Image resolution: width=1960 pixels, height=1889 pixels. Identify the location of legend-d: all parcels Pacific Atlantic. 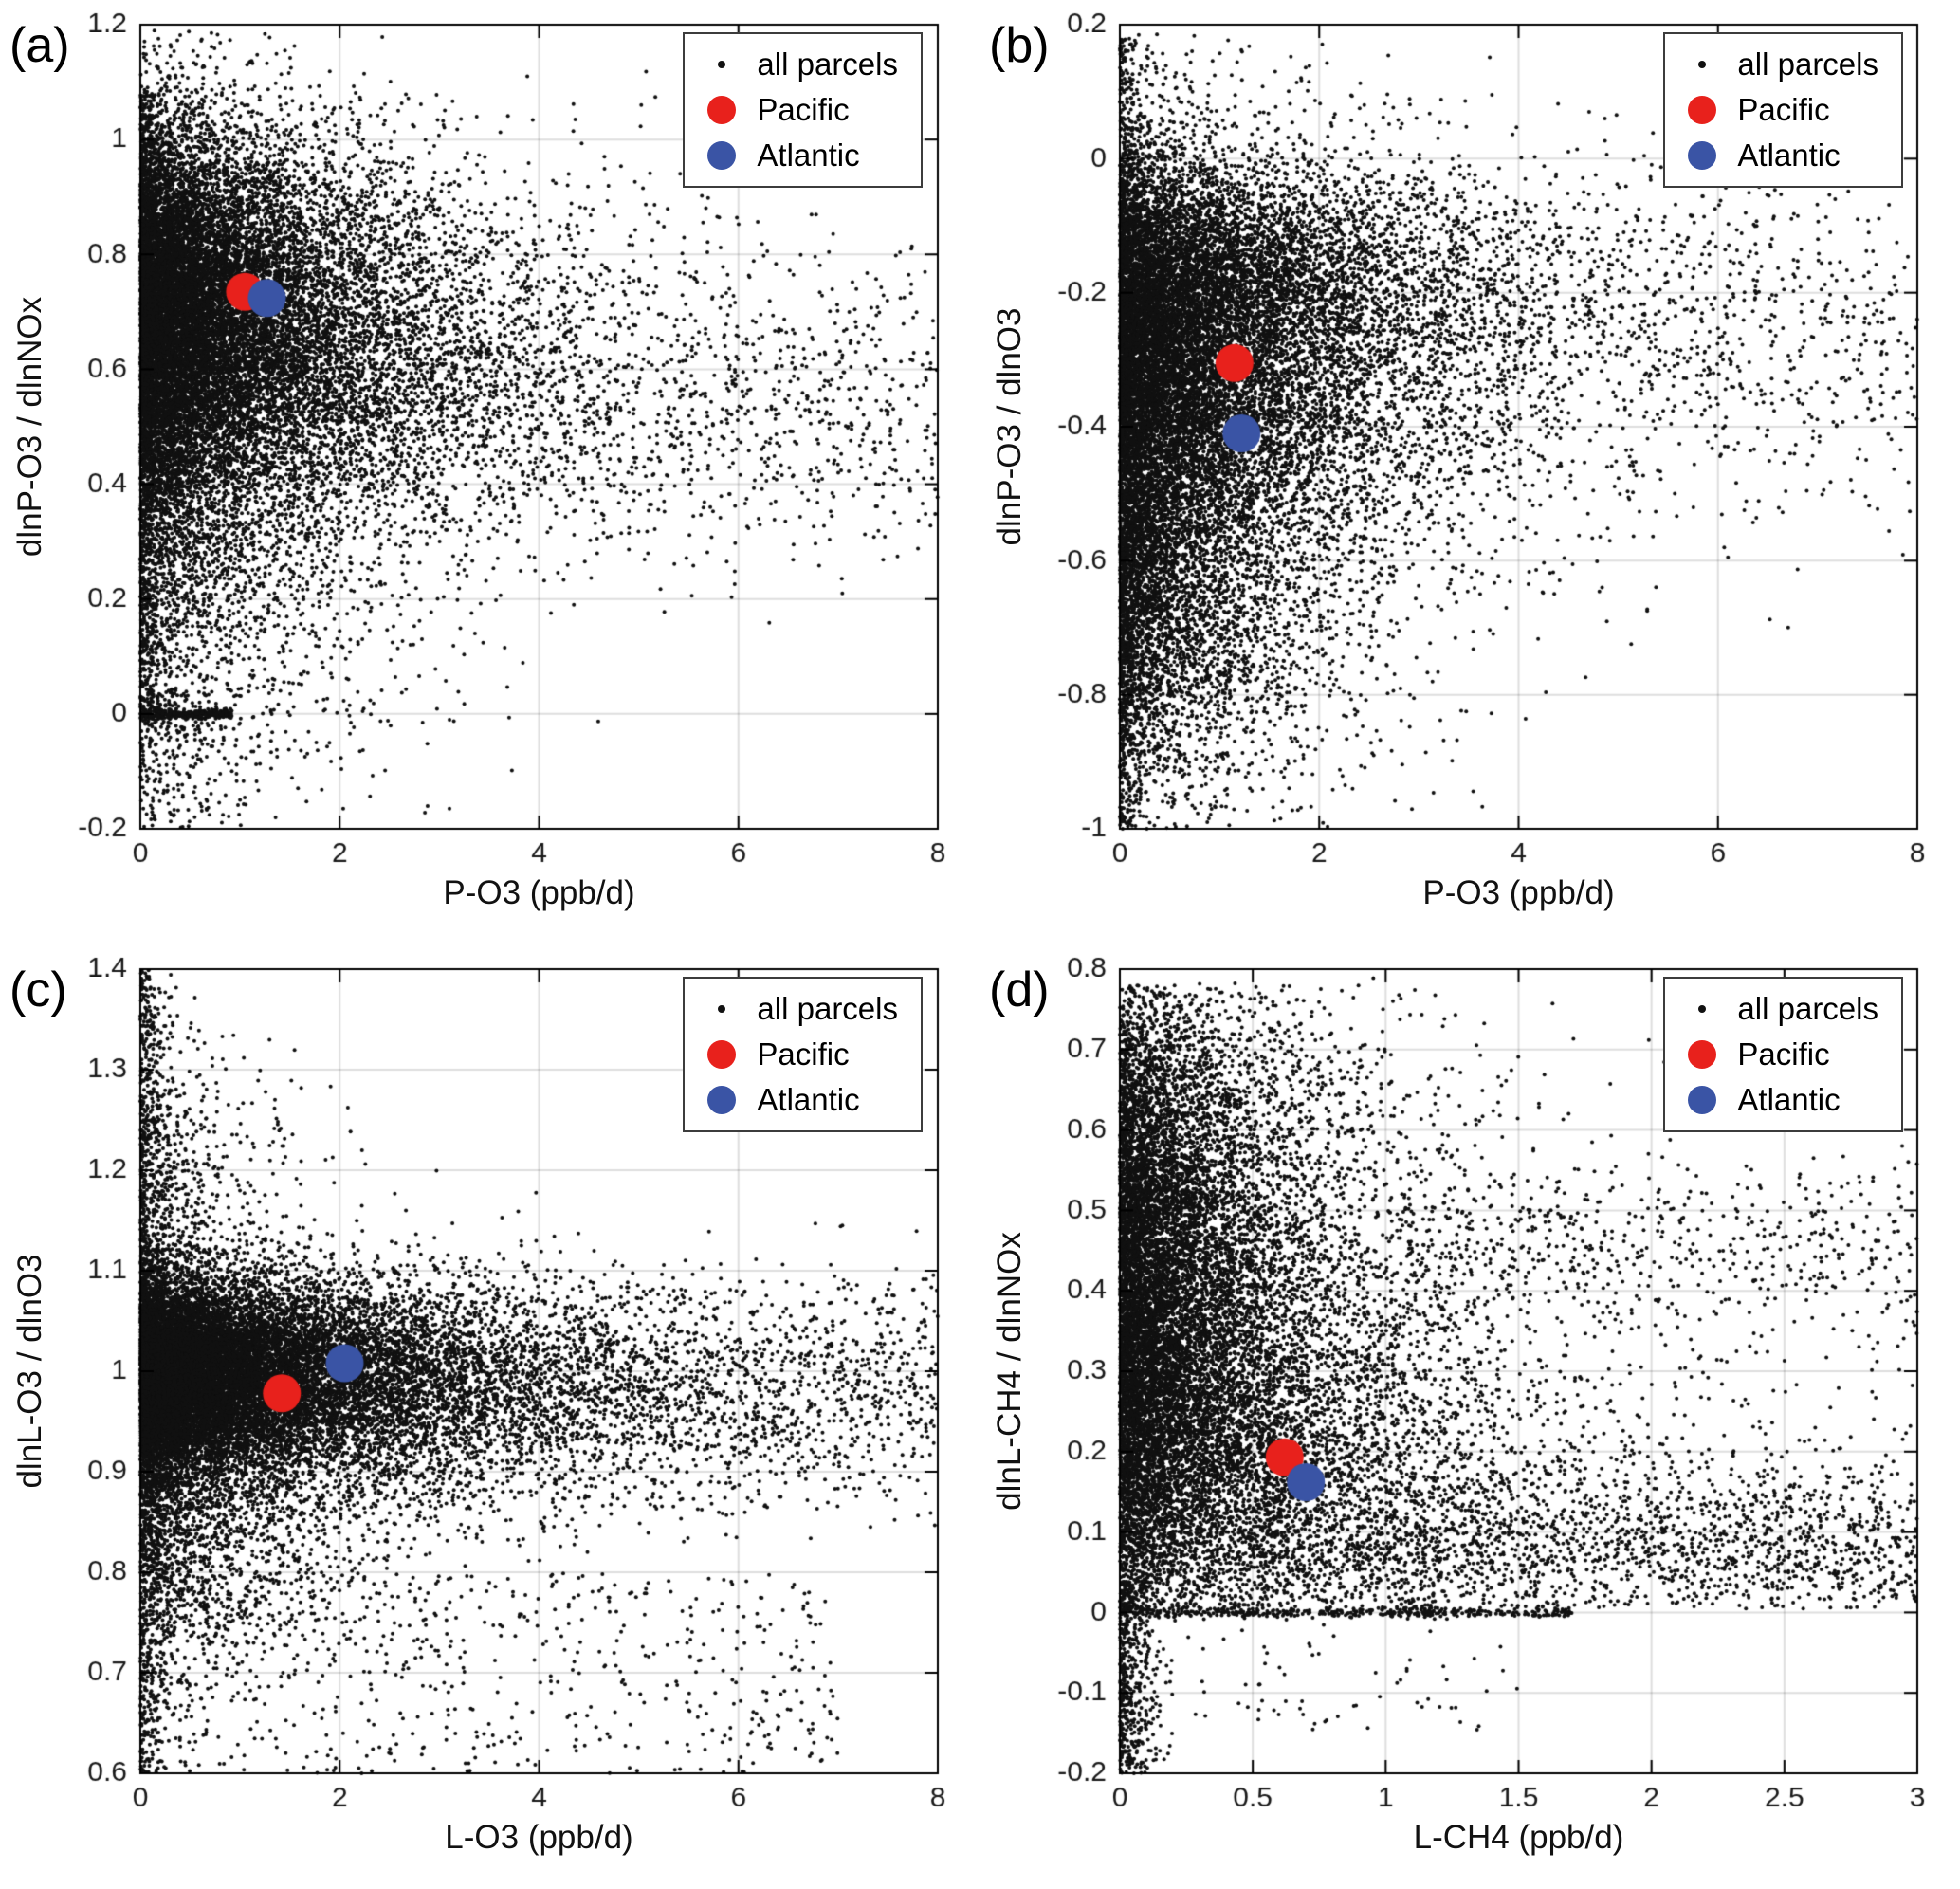
(1783, 1055).